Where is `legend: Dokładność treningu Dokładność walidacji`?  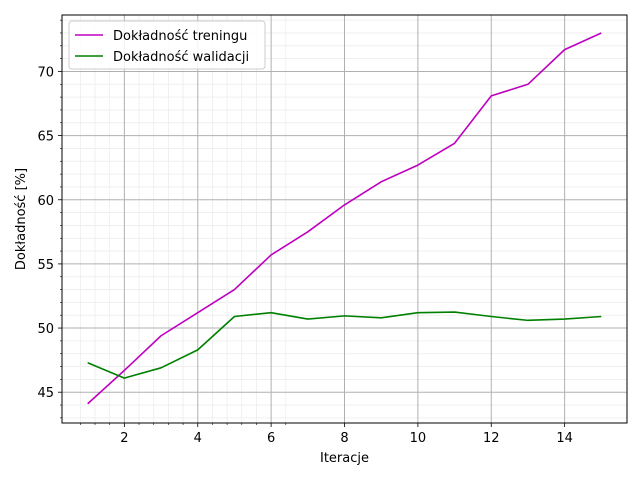 legend: Dokładność treningu Dokładność walidacji is located at coordinates (167, 45).